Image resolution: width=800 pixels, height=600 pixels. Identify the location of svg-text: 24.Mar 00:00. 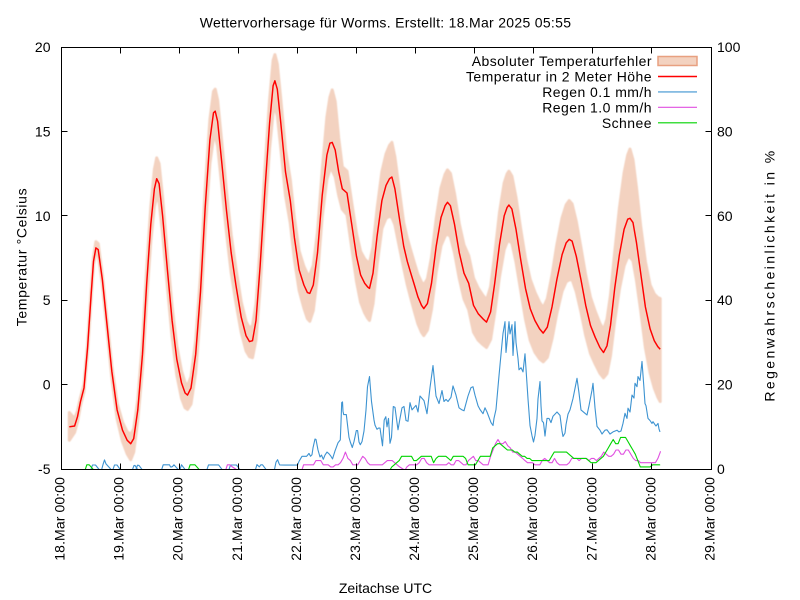
(414, 519).